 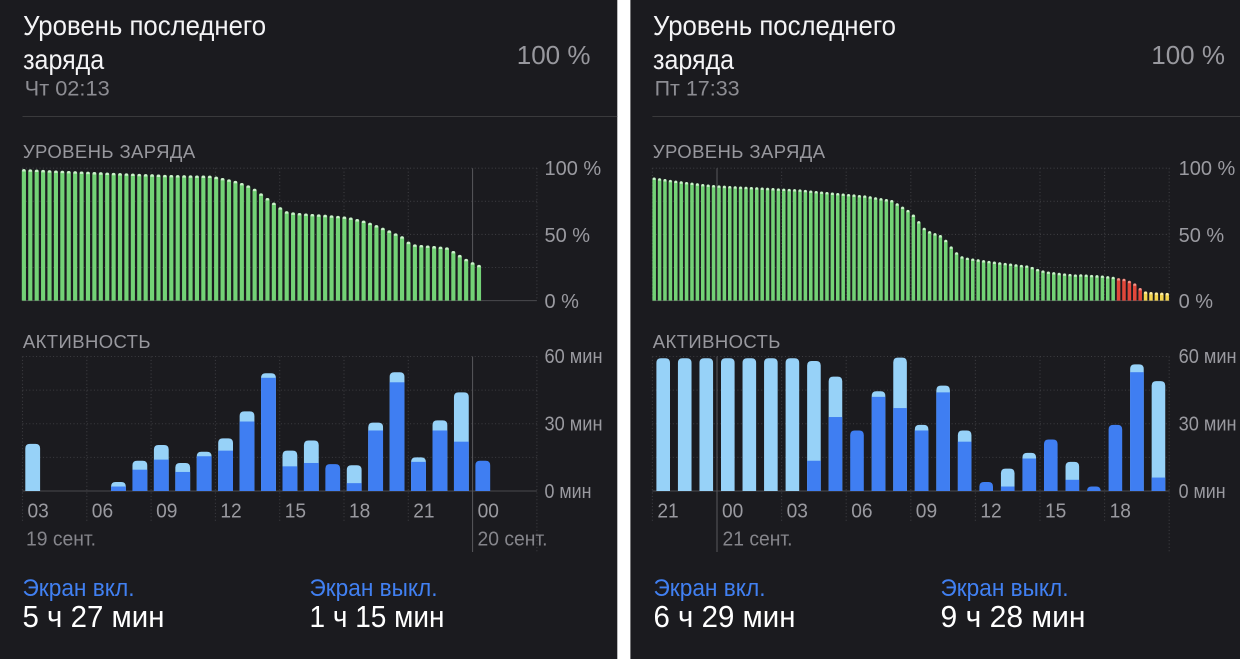 What do you see at coordinates (725, 617) in the screenshot?
I see `svg-text: 6 ч 29 мин` at bounding box center [725, 617].